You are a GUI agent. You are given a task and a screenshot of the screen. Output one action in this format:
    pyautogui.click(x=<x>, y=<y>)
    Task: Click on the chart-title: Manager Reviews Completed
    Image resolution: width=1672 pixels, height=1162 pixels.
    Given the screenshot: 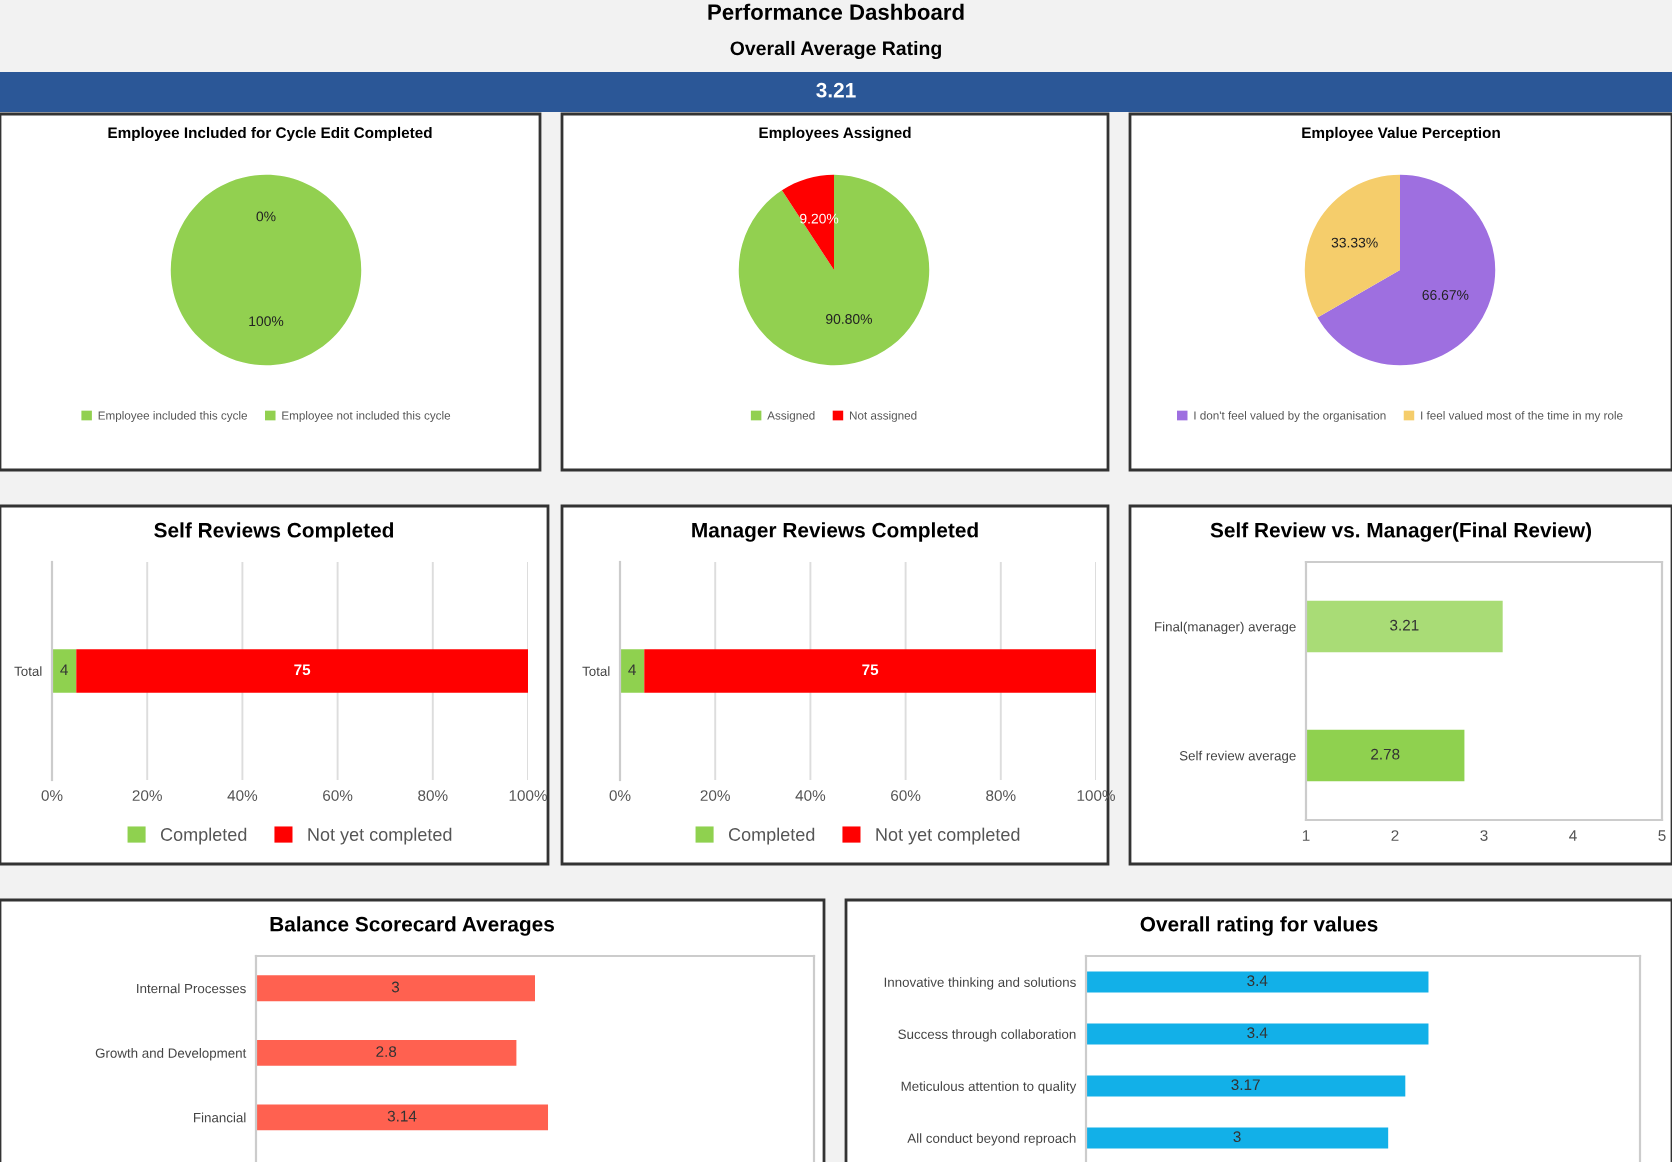 What is the action you would take?
    pyautogui.click(x=835, y=532)
    